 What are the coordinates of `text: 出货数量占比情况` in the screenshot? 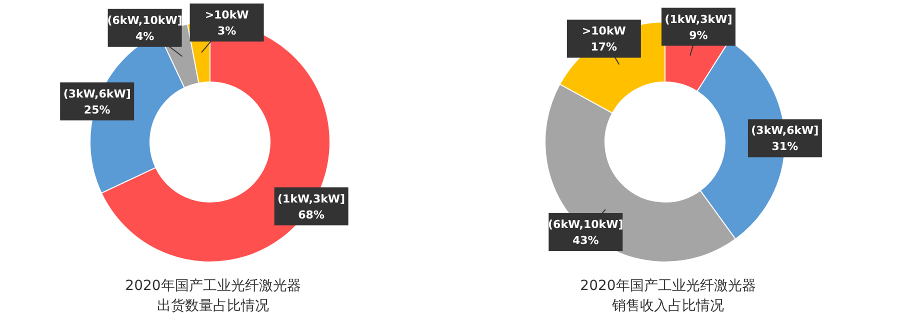 It's located at (213, 306).